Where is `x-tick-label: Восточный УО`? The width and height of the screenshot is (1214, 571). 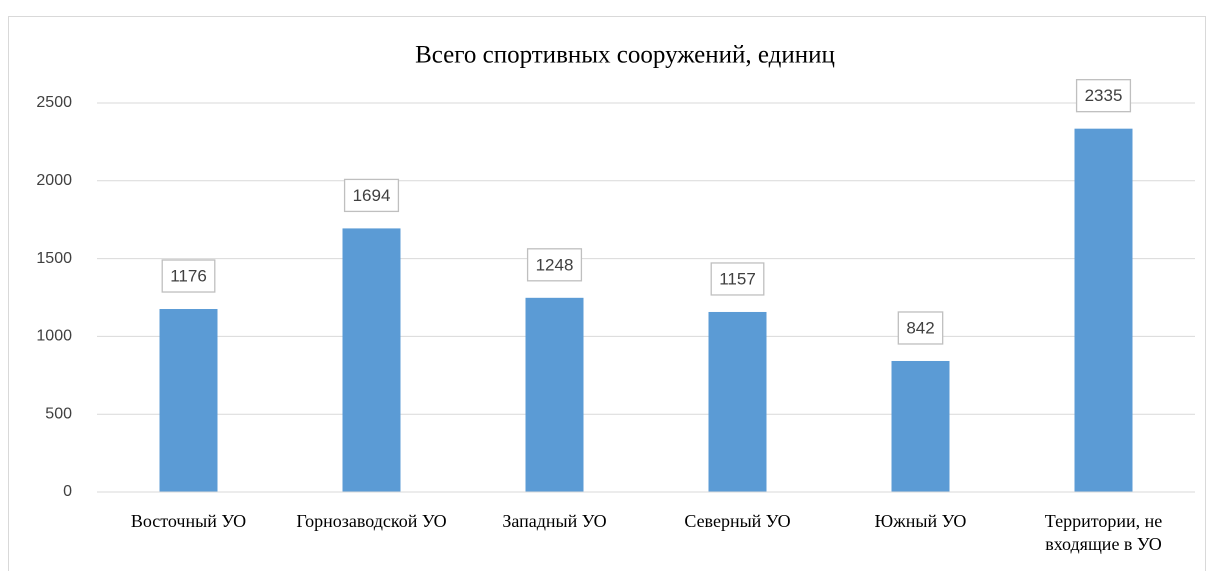 x-tick-label: Восточный УО is located at coordinates (188, 521).